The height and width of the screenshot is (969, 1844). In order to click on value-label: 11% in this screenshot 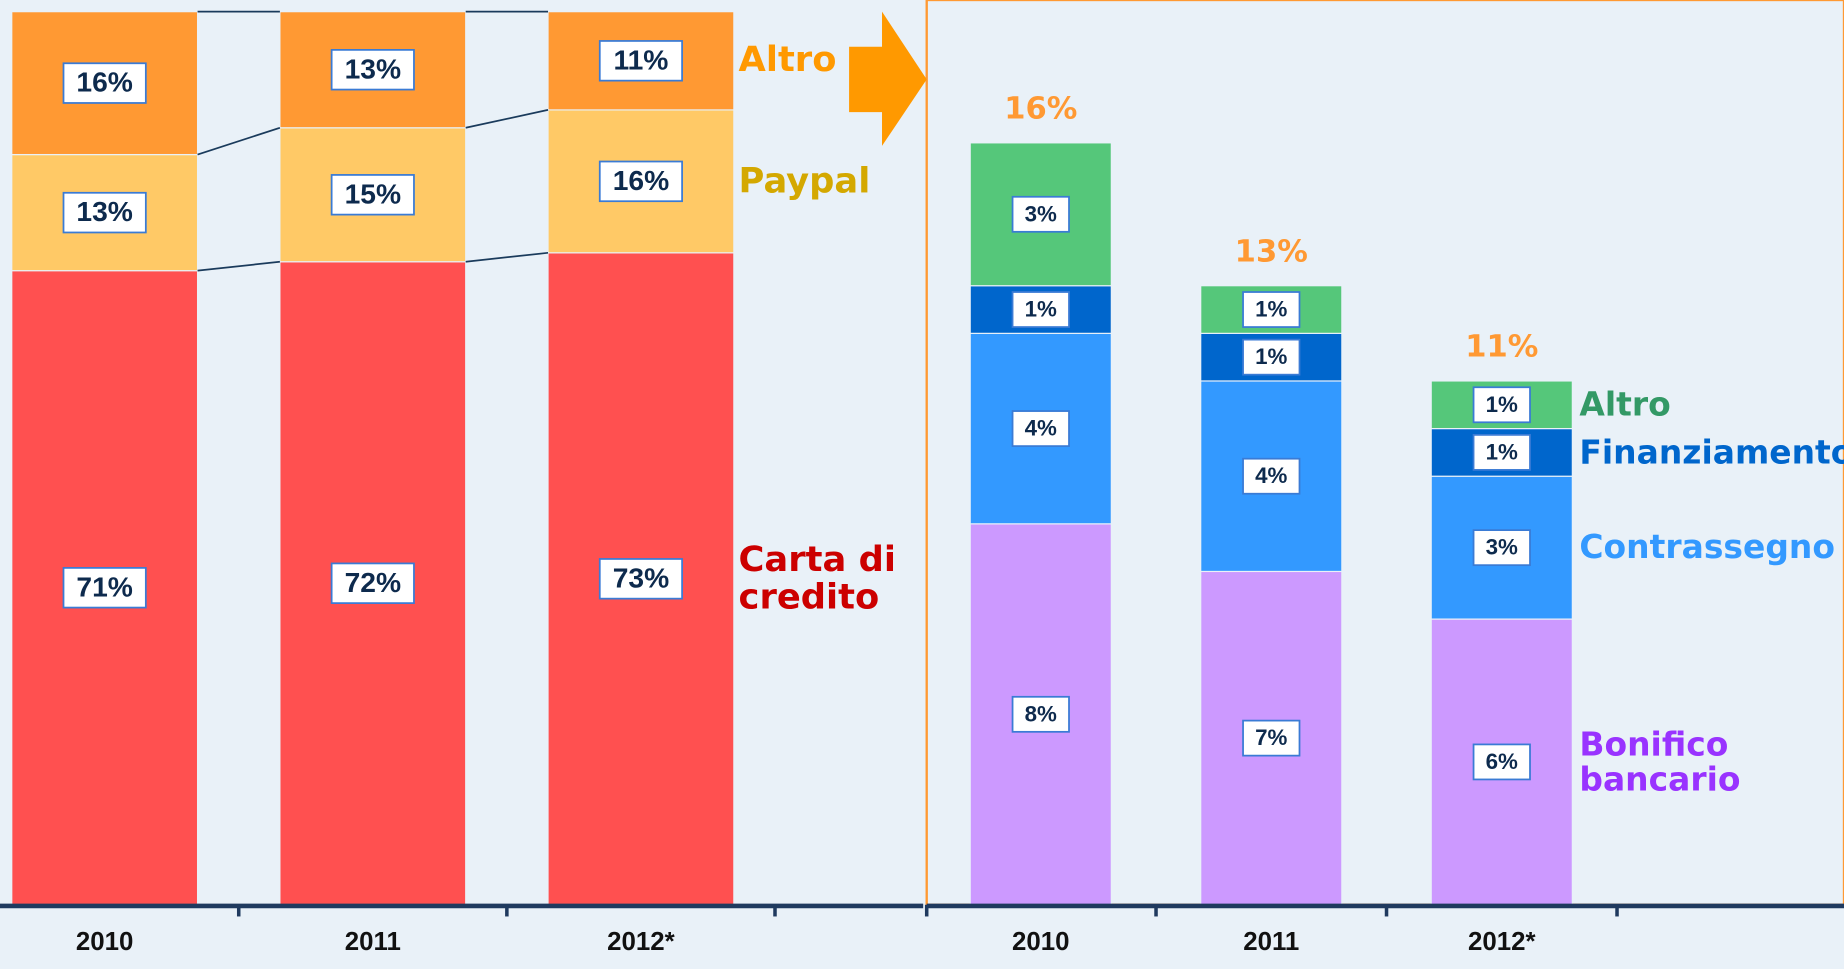, I will do `click(640, 59)`.